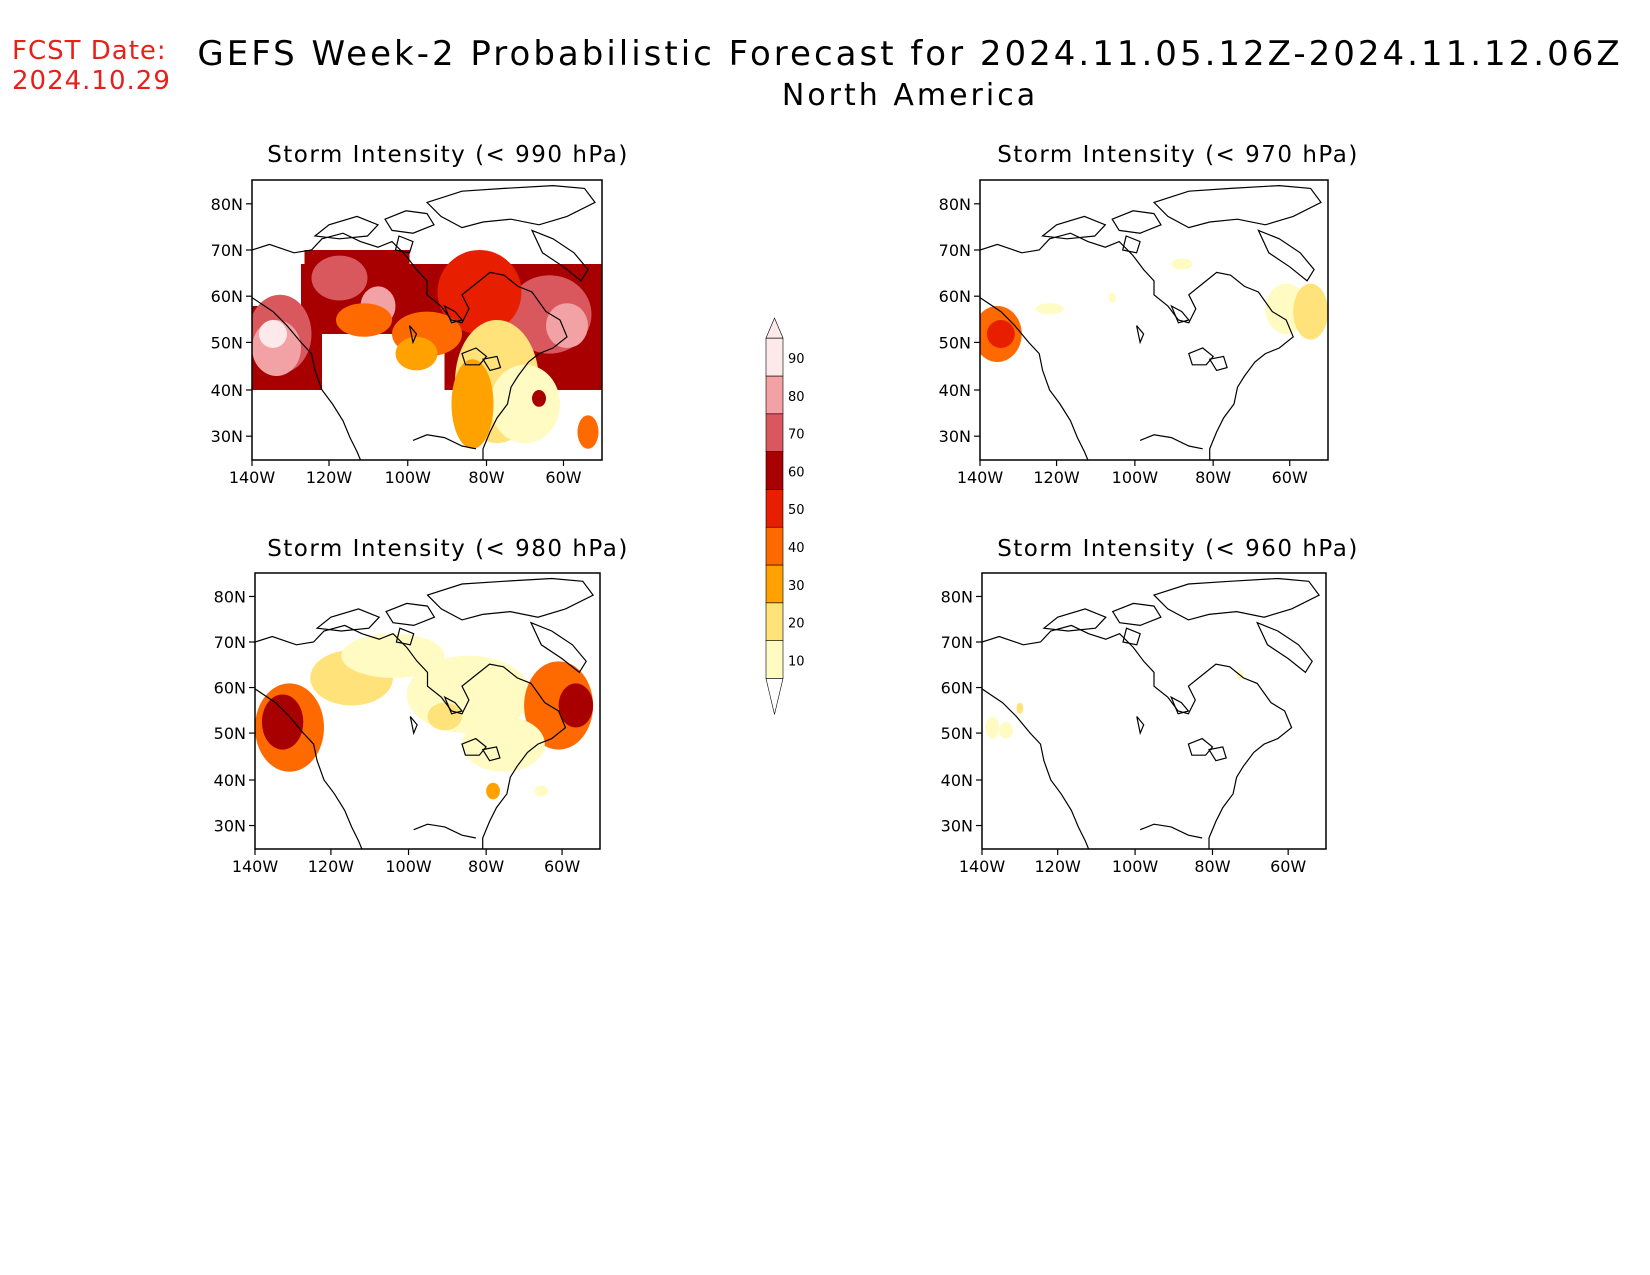 This screenshot has height=1275, width=1650. What do you see at coordinates (89, 51) in the screenshot?
I see `fcst-date-caption: FCST Date:` at bounding box center [89, 51].